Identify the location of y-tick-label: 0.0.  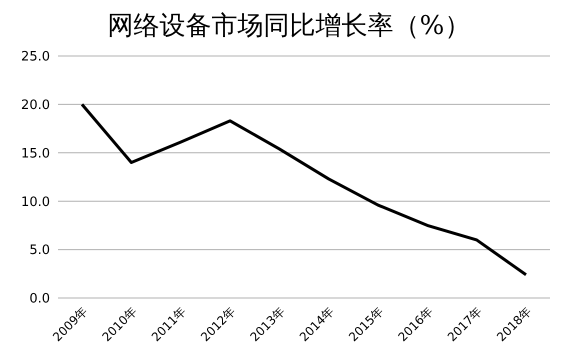
(39, 299).